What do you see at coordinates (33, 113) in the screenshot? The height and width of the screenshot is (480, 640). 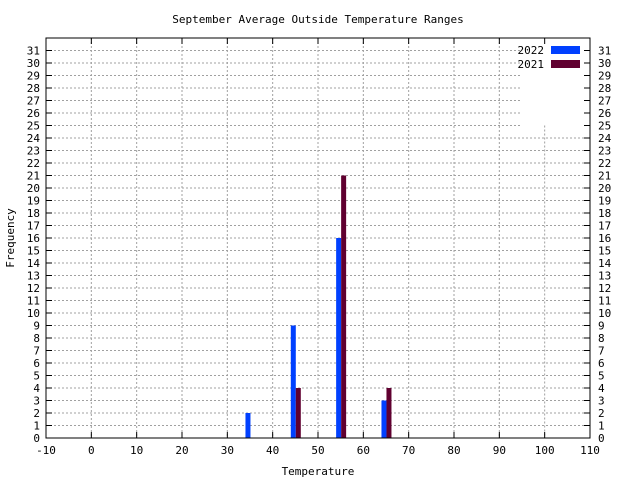 I see `y-tick-label-left: 26` at bounding box center [33, 113].